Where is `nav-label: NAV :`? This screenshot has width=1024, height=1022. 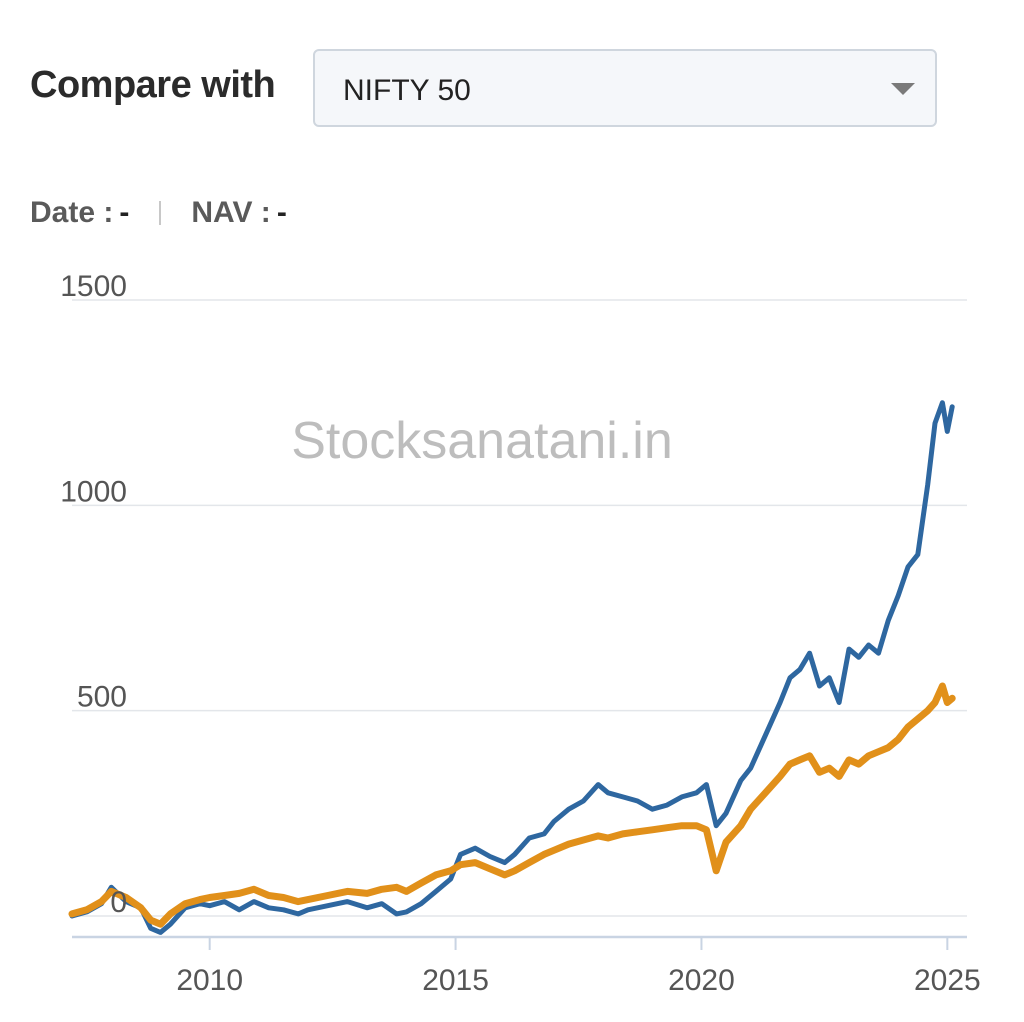 nav-label: NAV : is located at coordinates (231, 212).